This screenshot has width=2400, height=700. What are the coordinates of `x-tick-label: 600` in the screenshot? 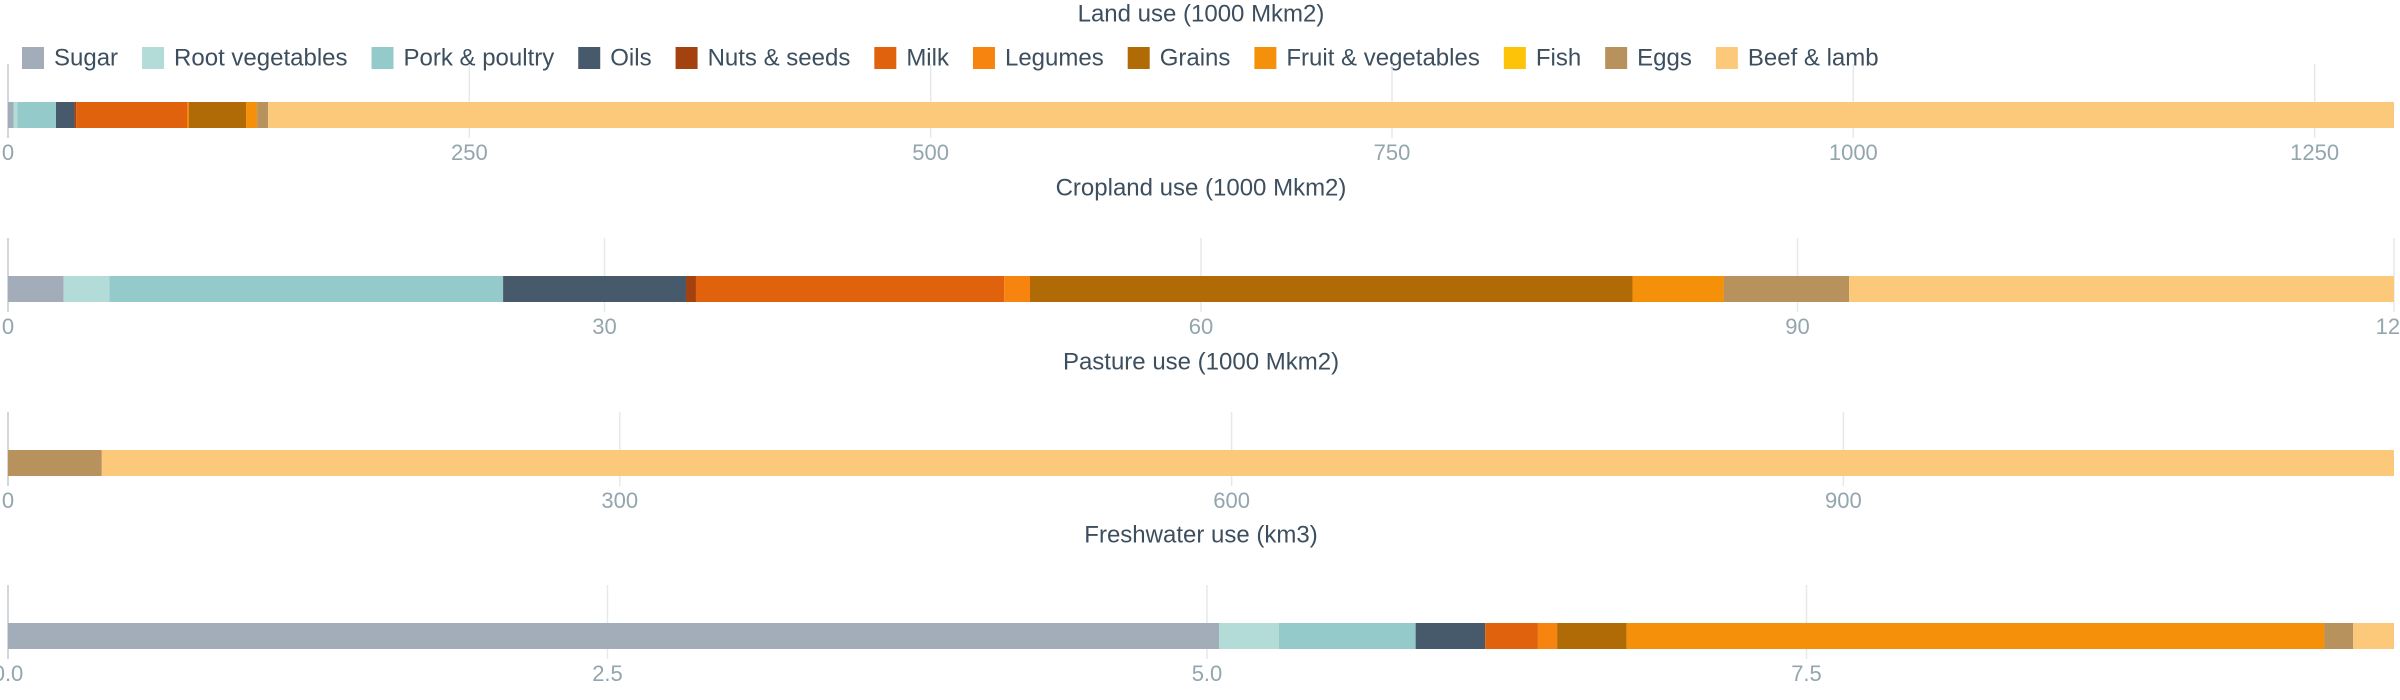 It's located at (1231, 500).